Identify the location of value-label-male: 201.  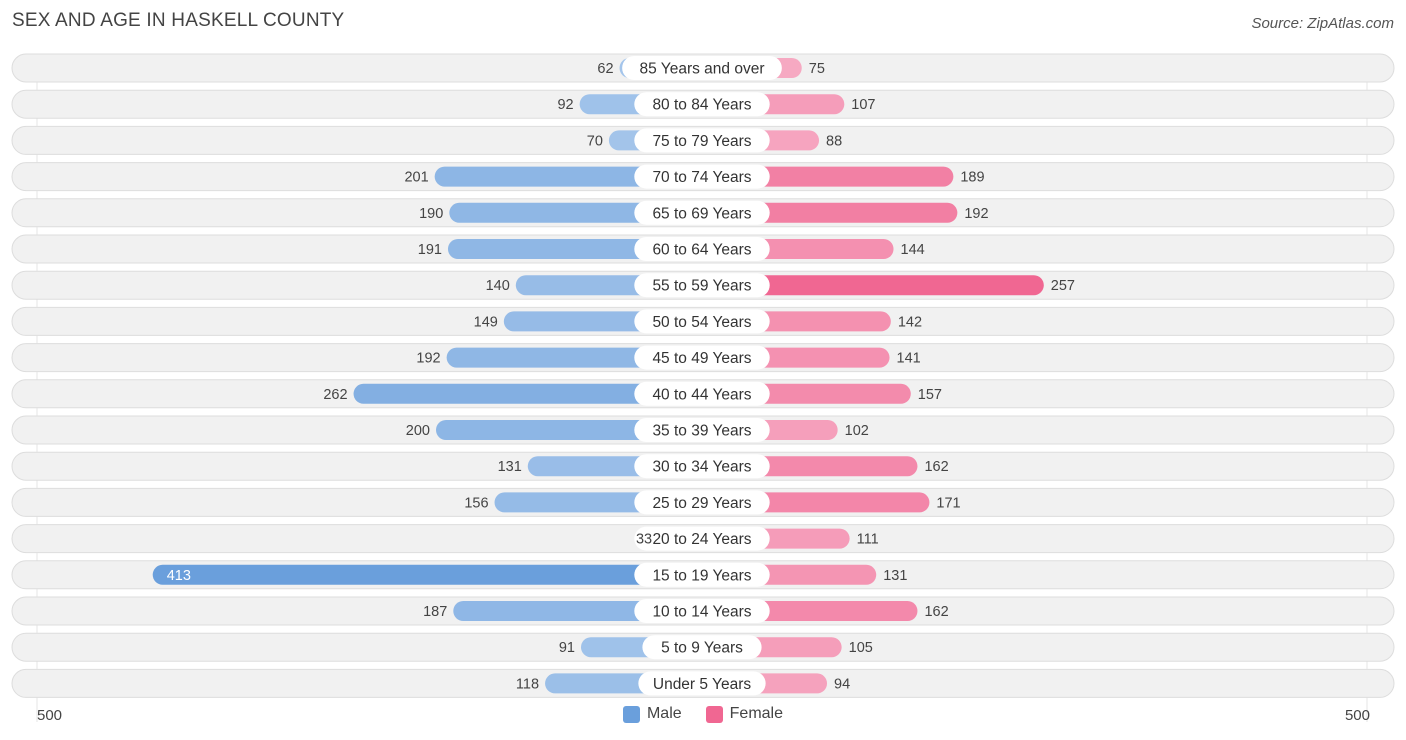
(416, 178).